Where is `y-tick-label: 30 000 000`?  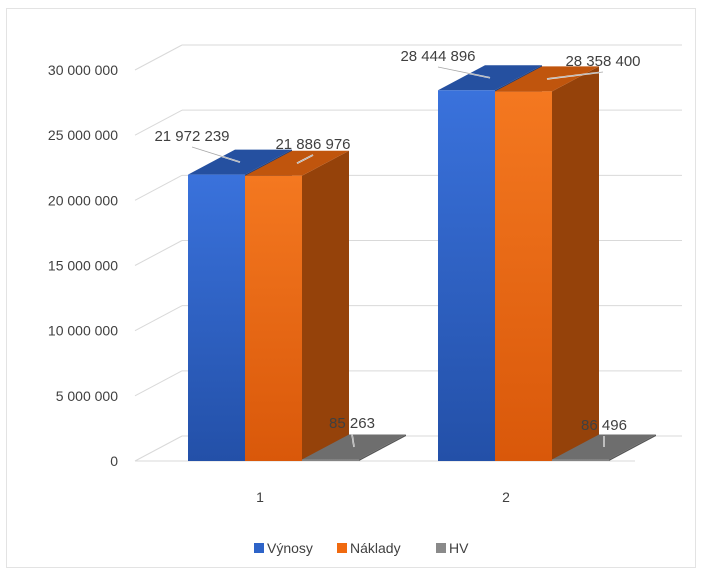
y-tick-label: 30 000 000 is located at coordinates (83, 70).